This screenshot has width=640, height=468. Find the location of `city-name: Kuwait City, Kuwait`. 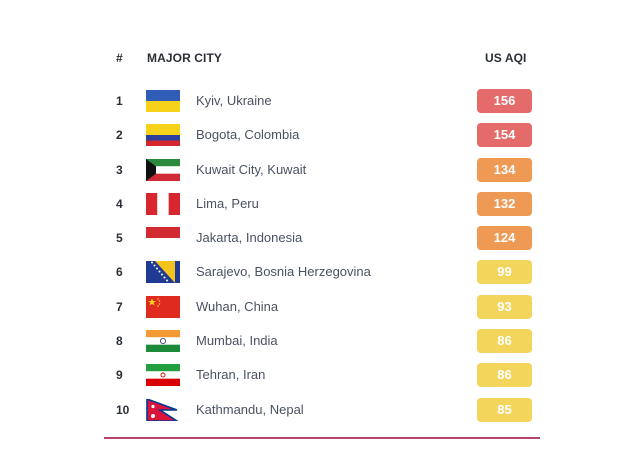

city-name: Kuwait City, Kuwait is located at coordinates (251, 169).